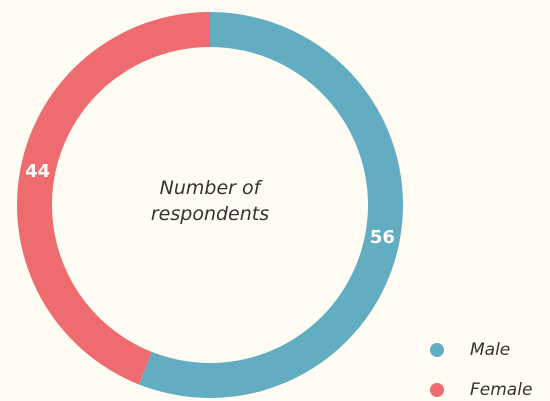 This screenshot has width=550, height=401. What do you see at coordinates (490, 350) in the screenshot?
I see `legend-label: Male` at bounding box center [490, 350].